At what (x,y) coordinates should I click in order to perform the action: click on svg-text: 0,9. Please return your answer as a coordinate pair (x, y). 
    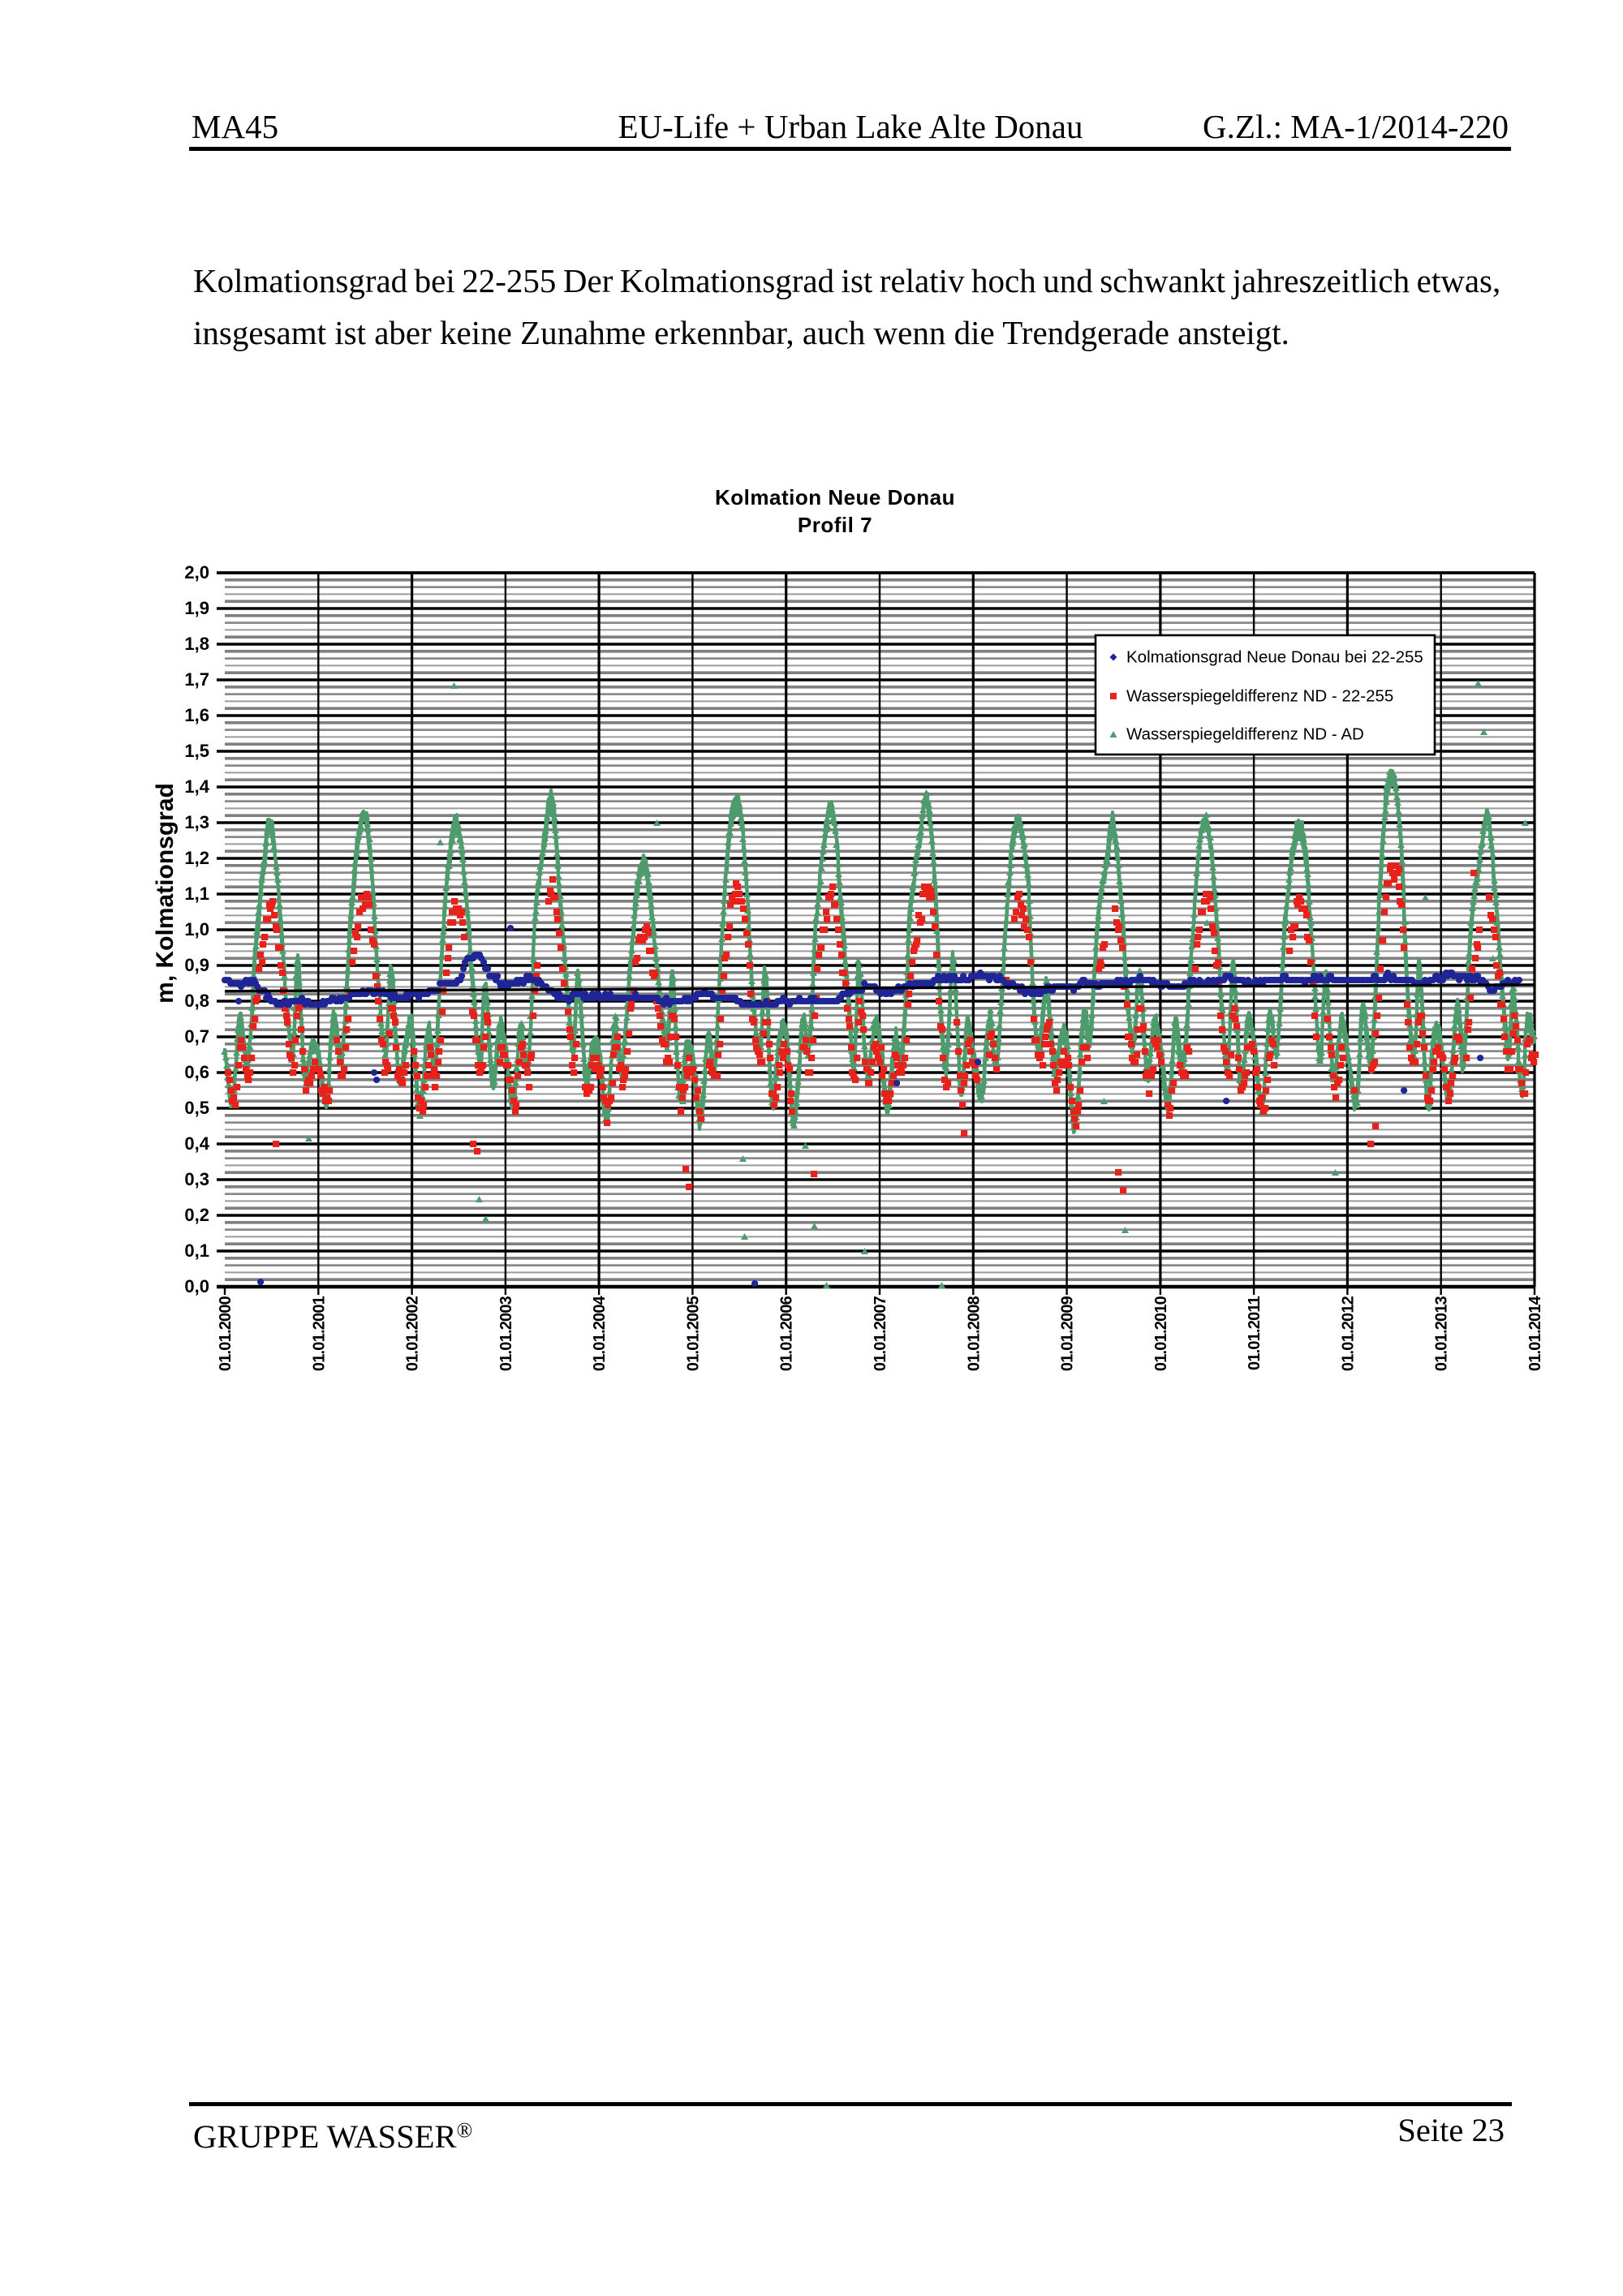
    Looking at the image, I should click on (196, 965).